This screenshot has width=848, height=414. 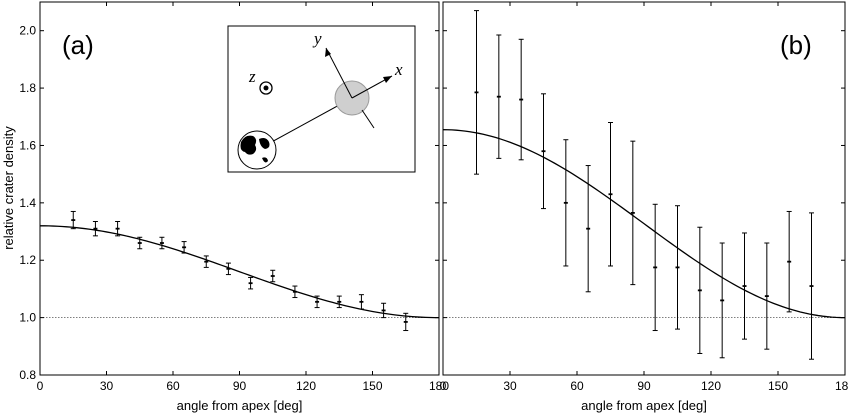 I want to click on panel-b-xtick-label: 90, so click(x=644, y=386).